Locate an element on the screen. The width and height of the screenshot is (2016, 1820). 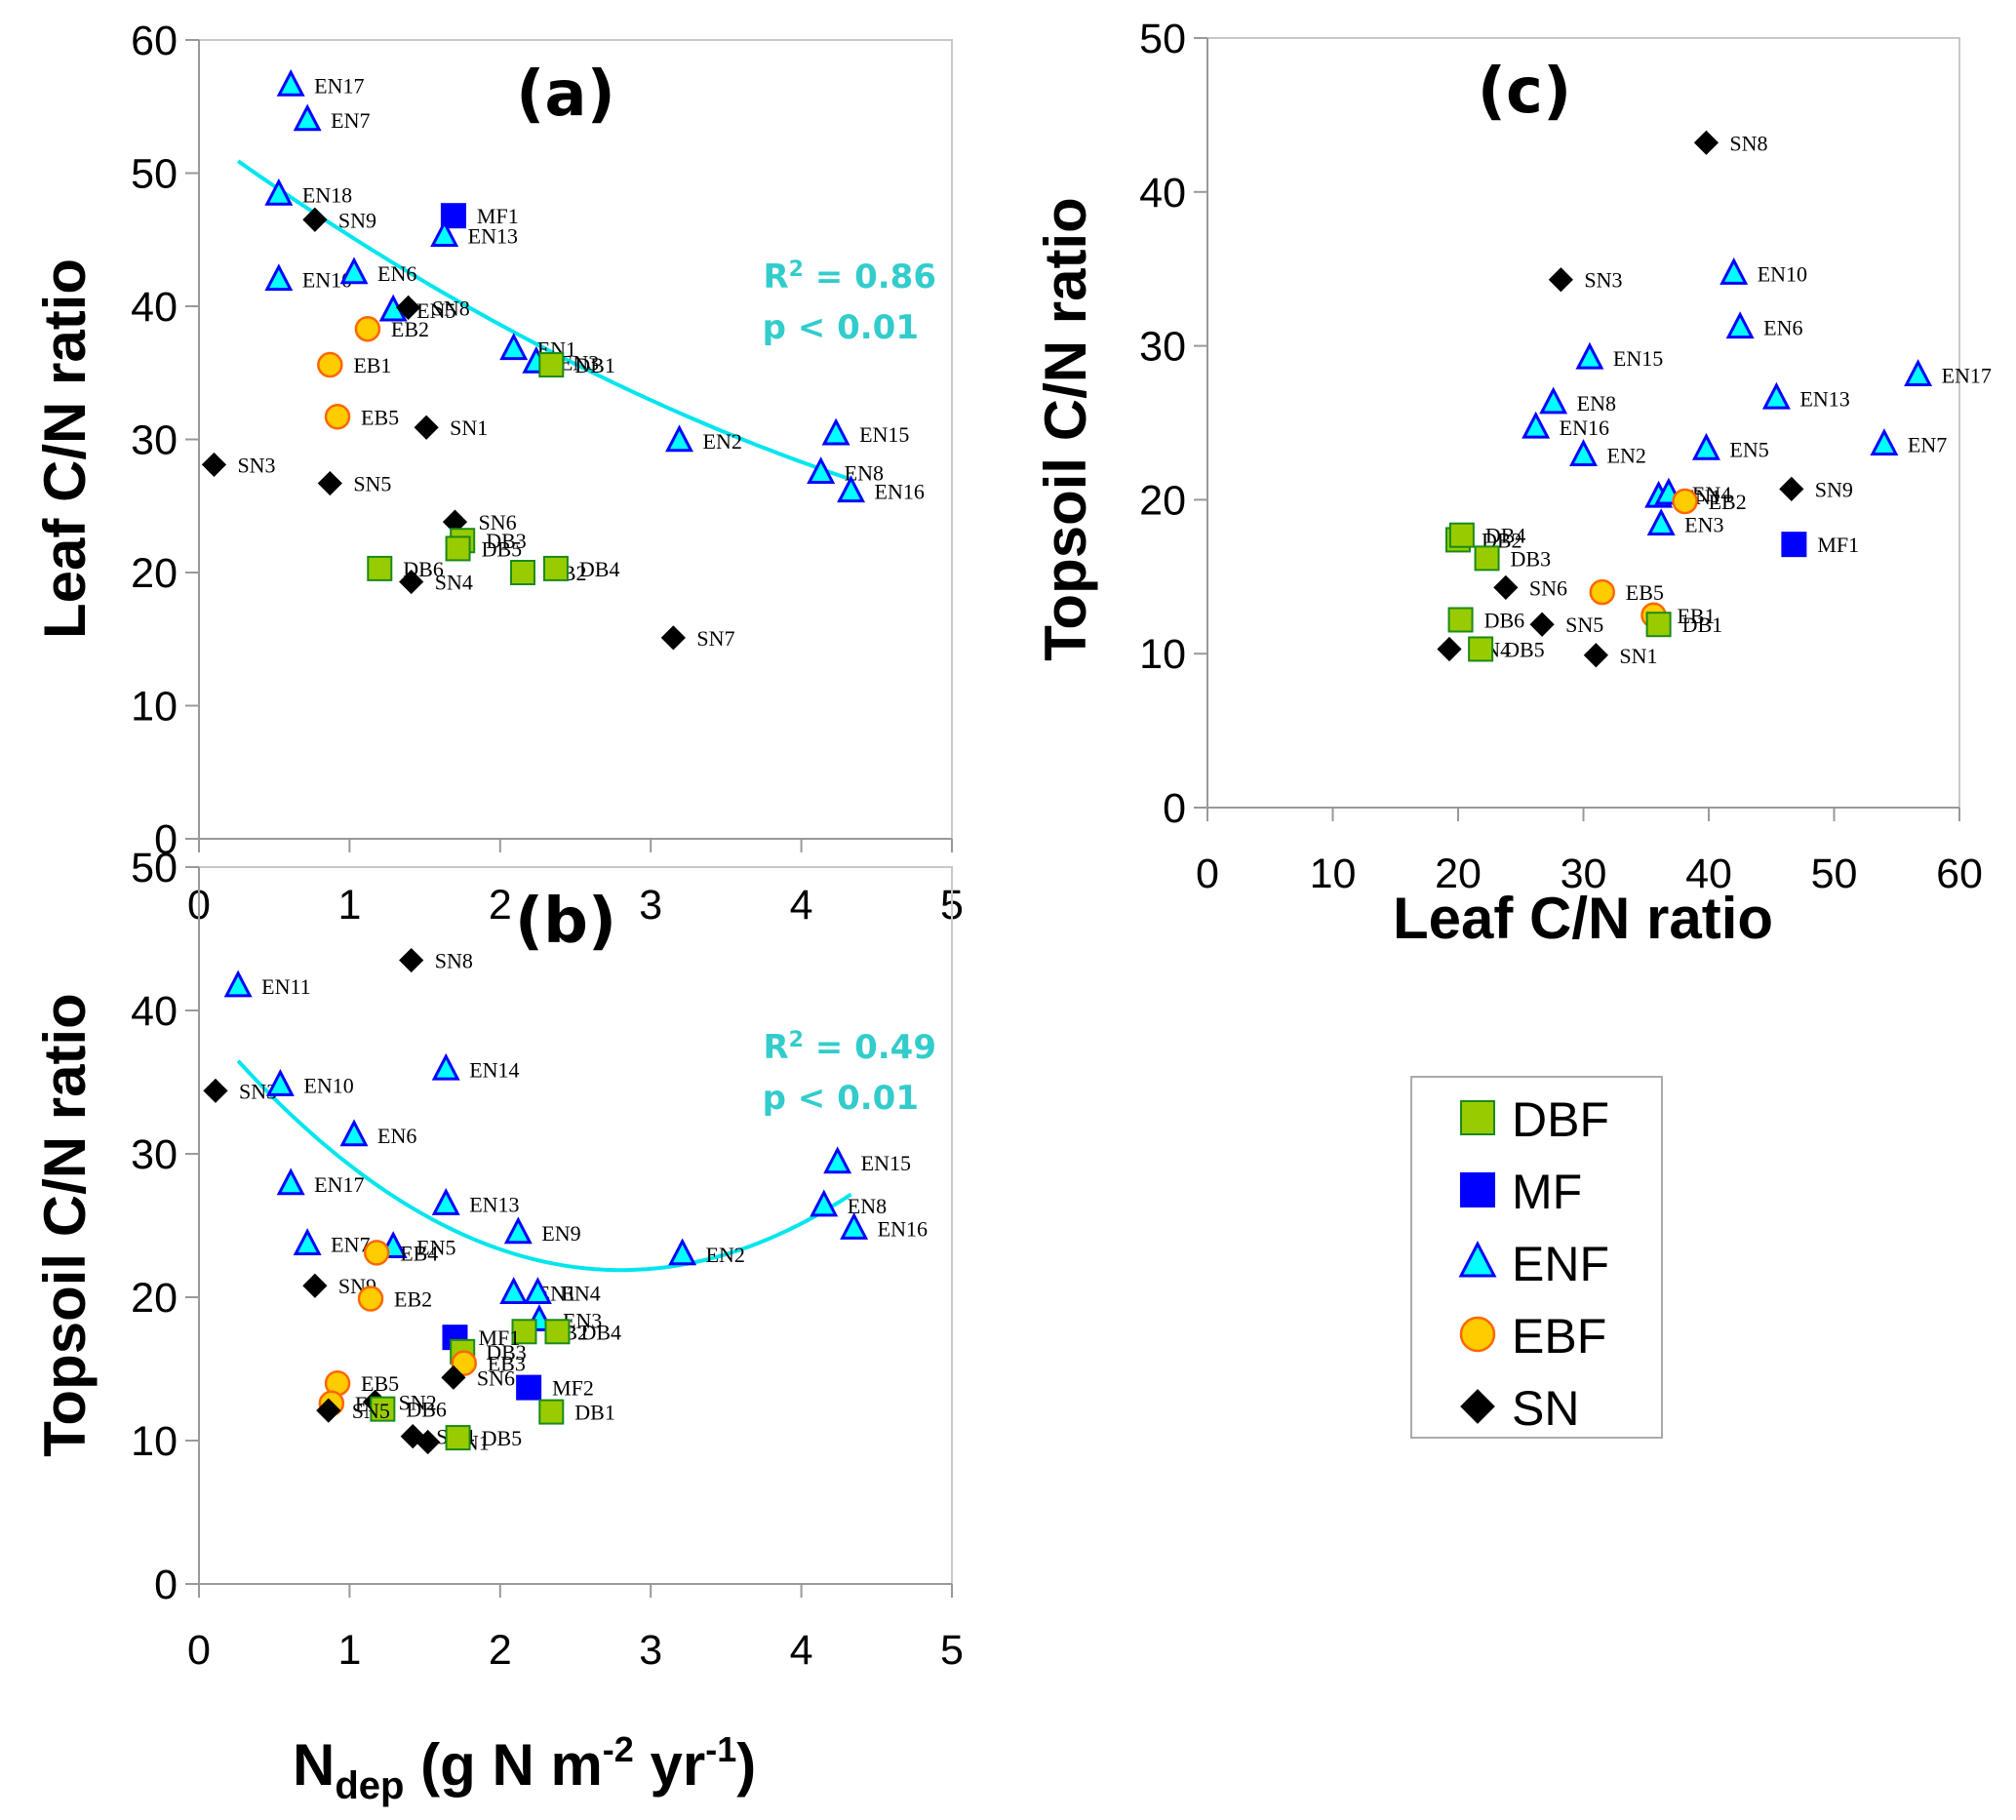
data-point-mf1: MF1 is located at coordinates (1820, 545).